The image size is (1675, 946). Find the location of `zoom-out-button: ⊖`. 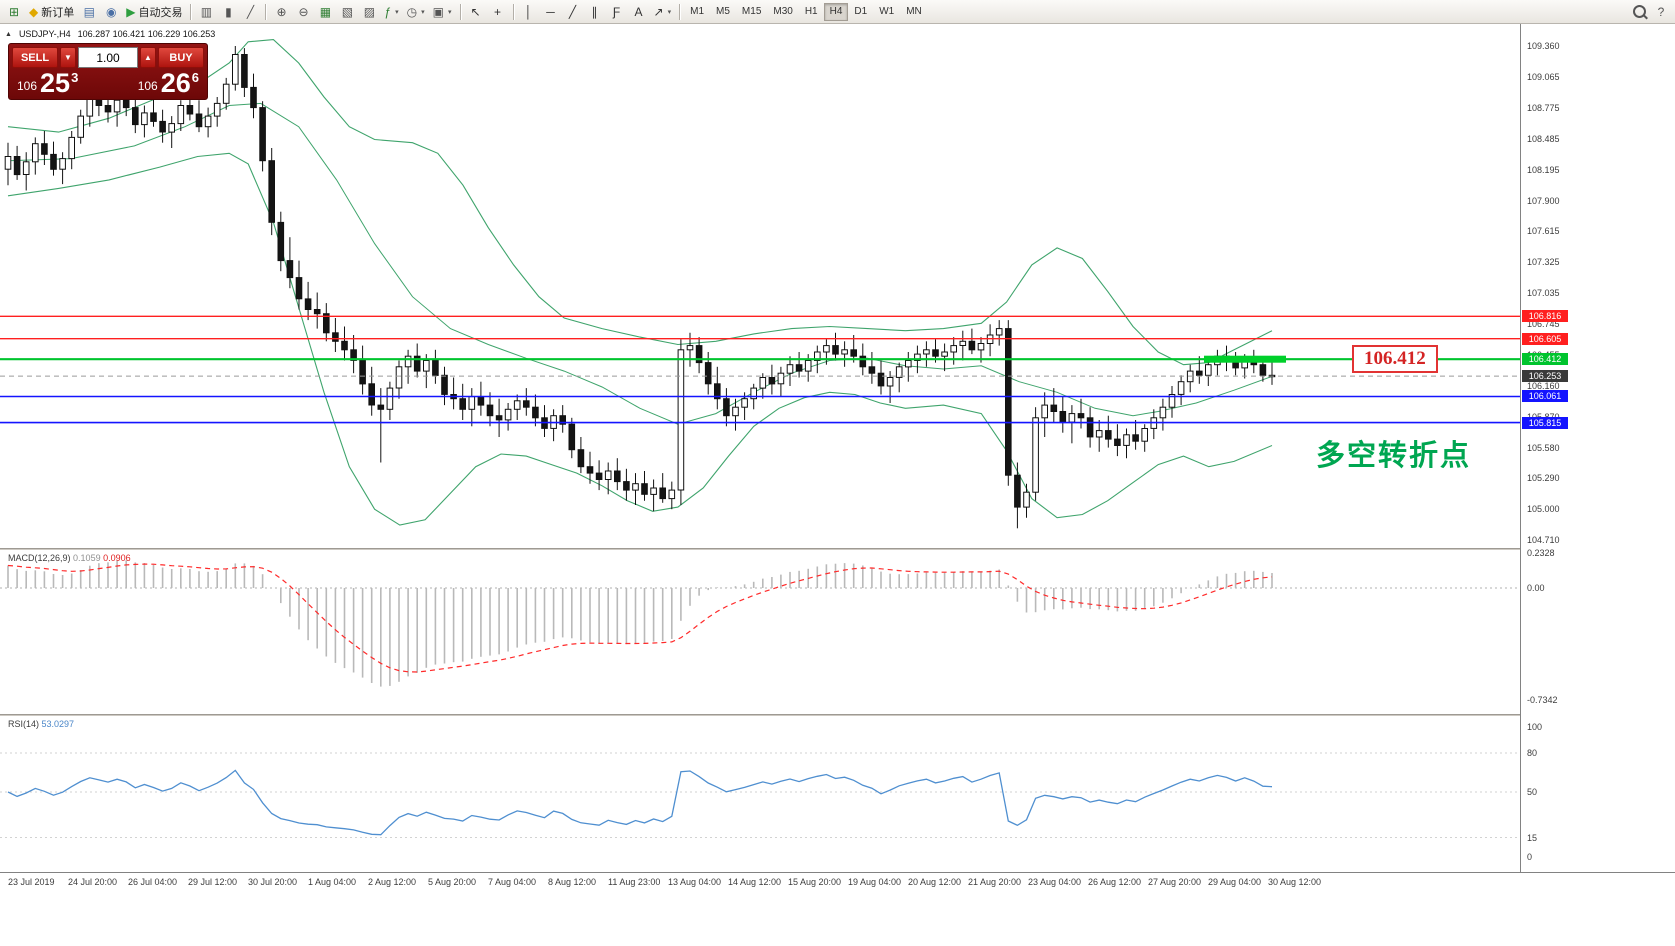

zoom-out-button: ⊖ is located at coordinates (303, 12).